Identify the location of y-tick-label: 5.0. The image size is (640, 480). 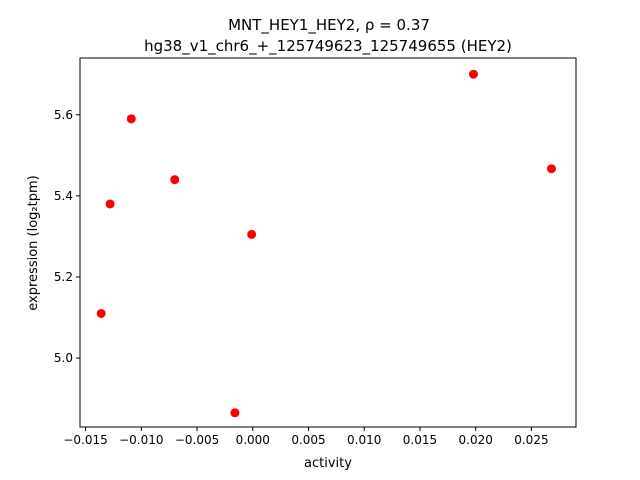
(63, 358).